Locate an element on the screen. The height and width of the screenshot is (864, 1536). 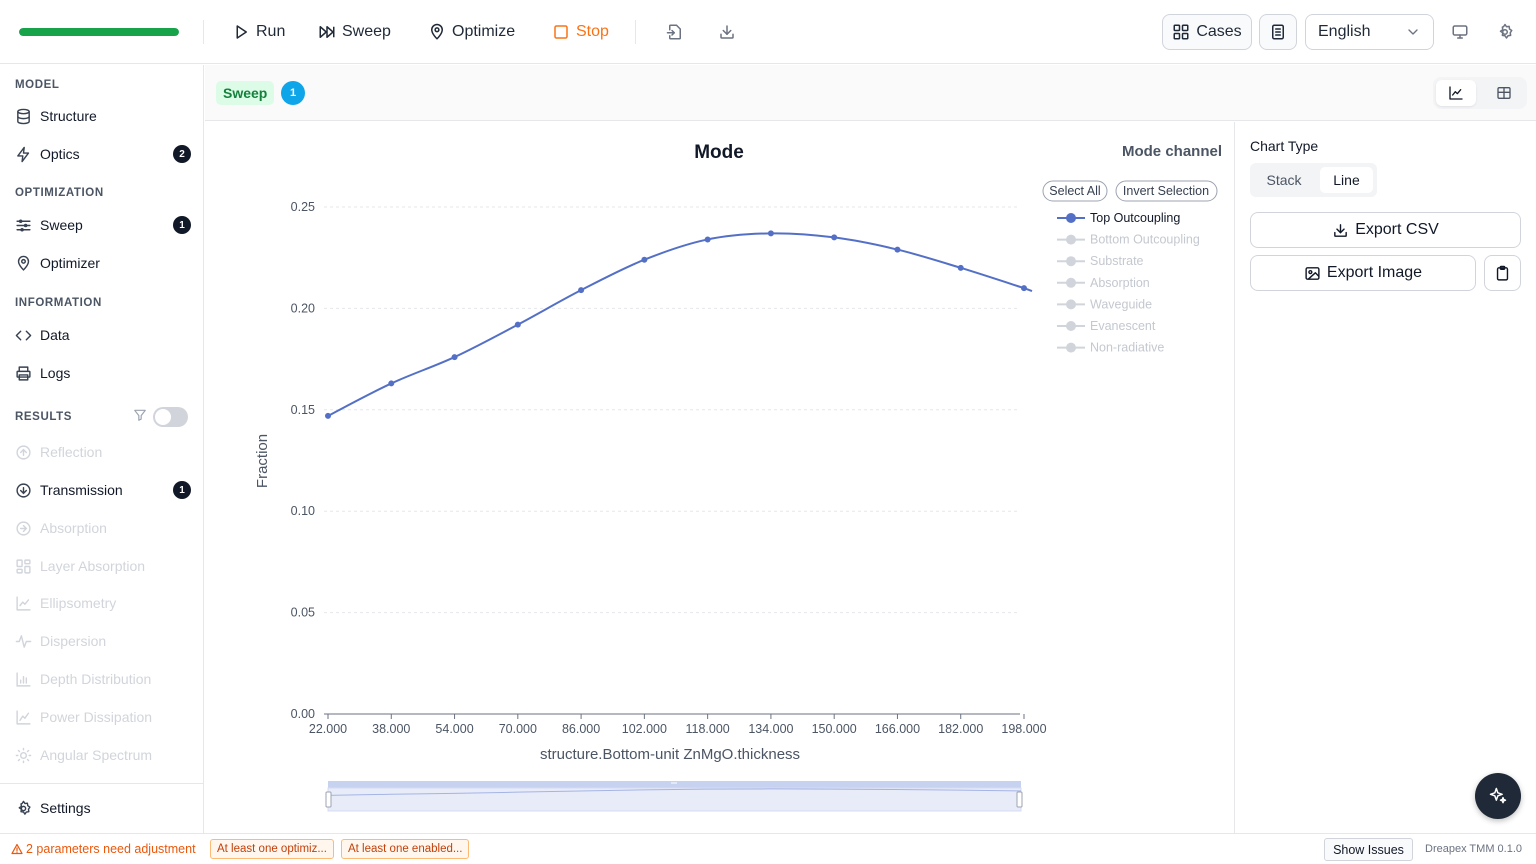
document-button is located at coordinates (1278, 32).